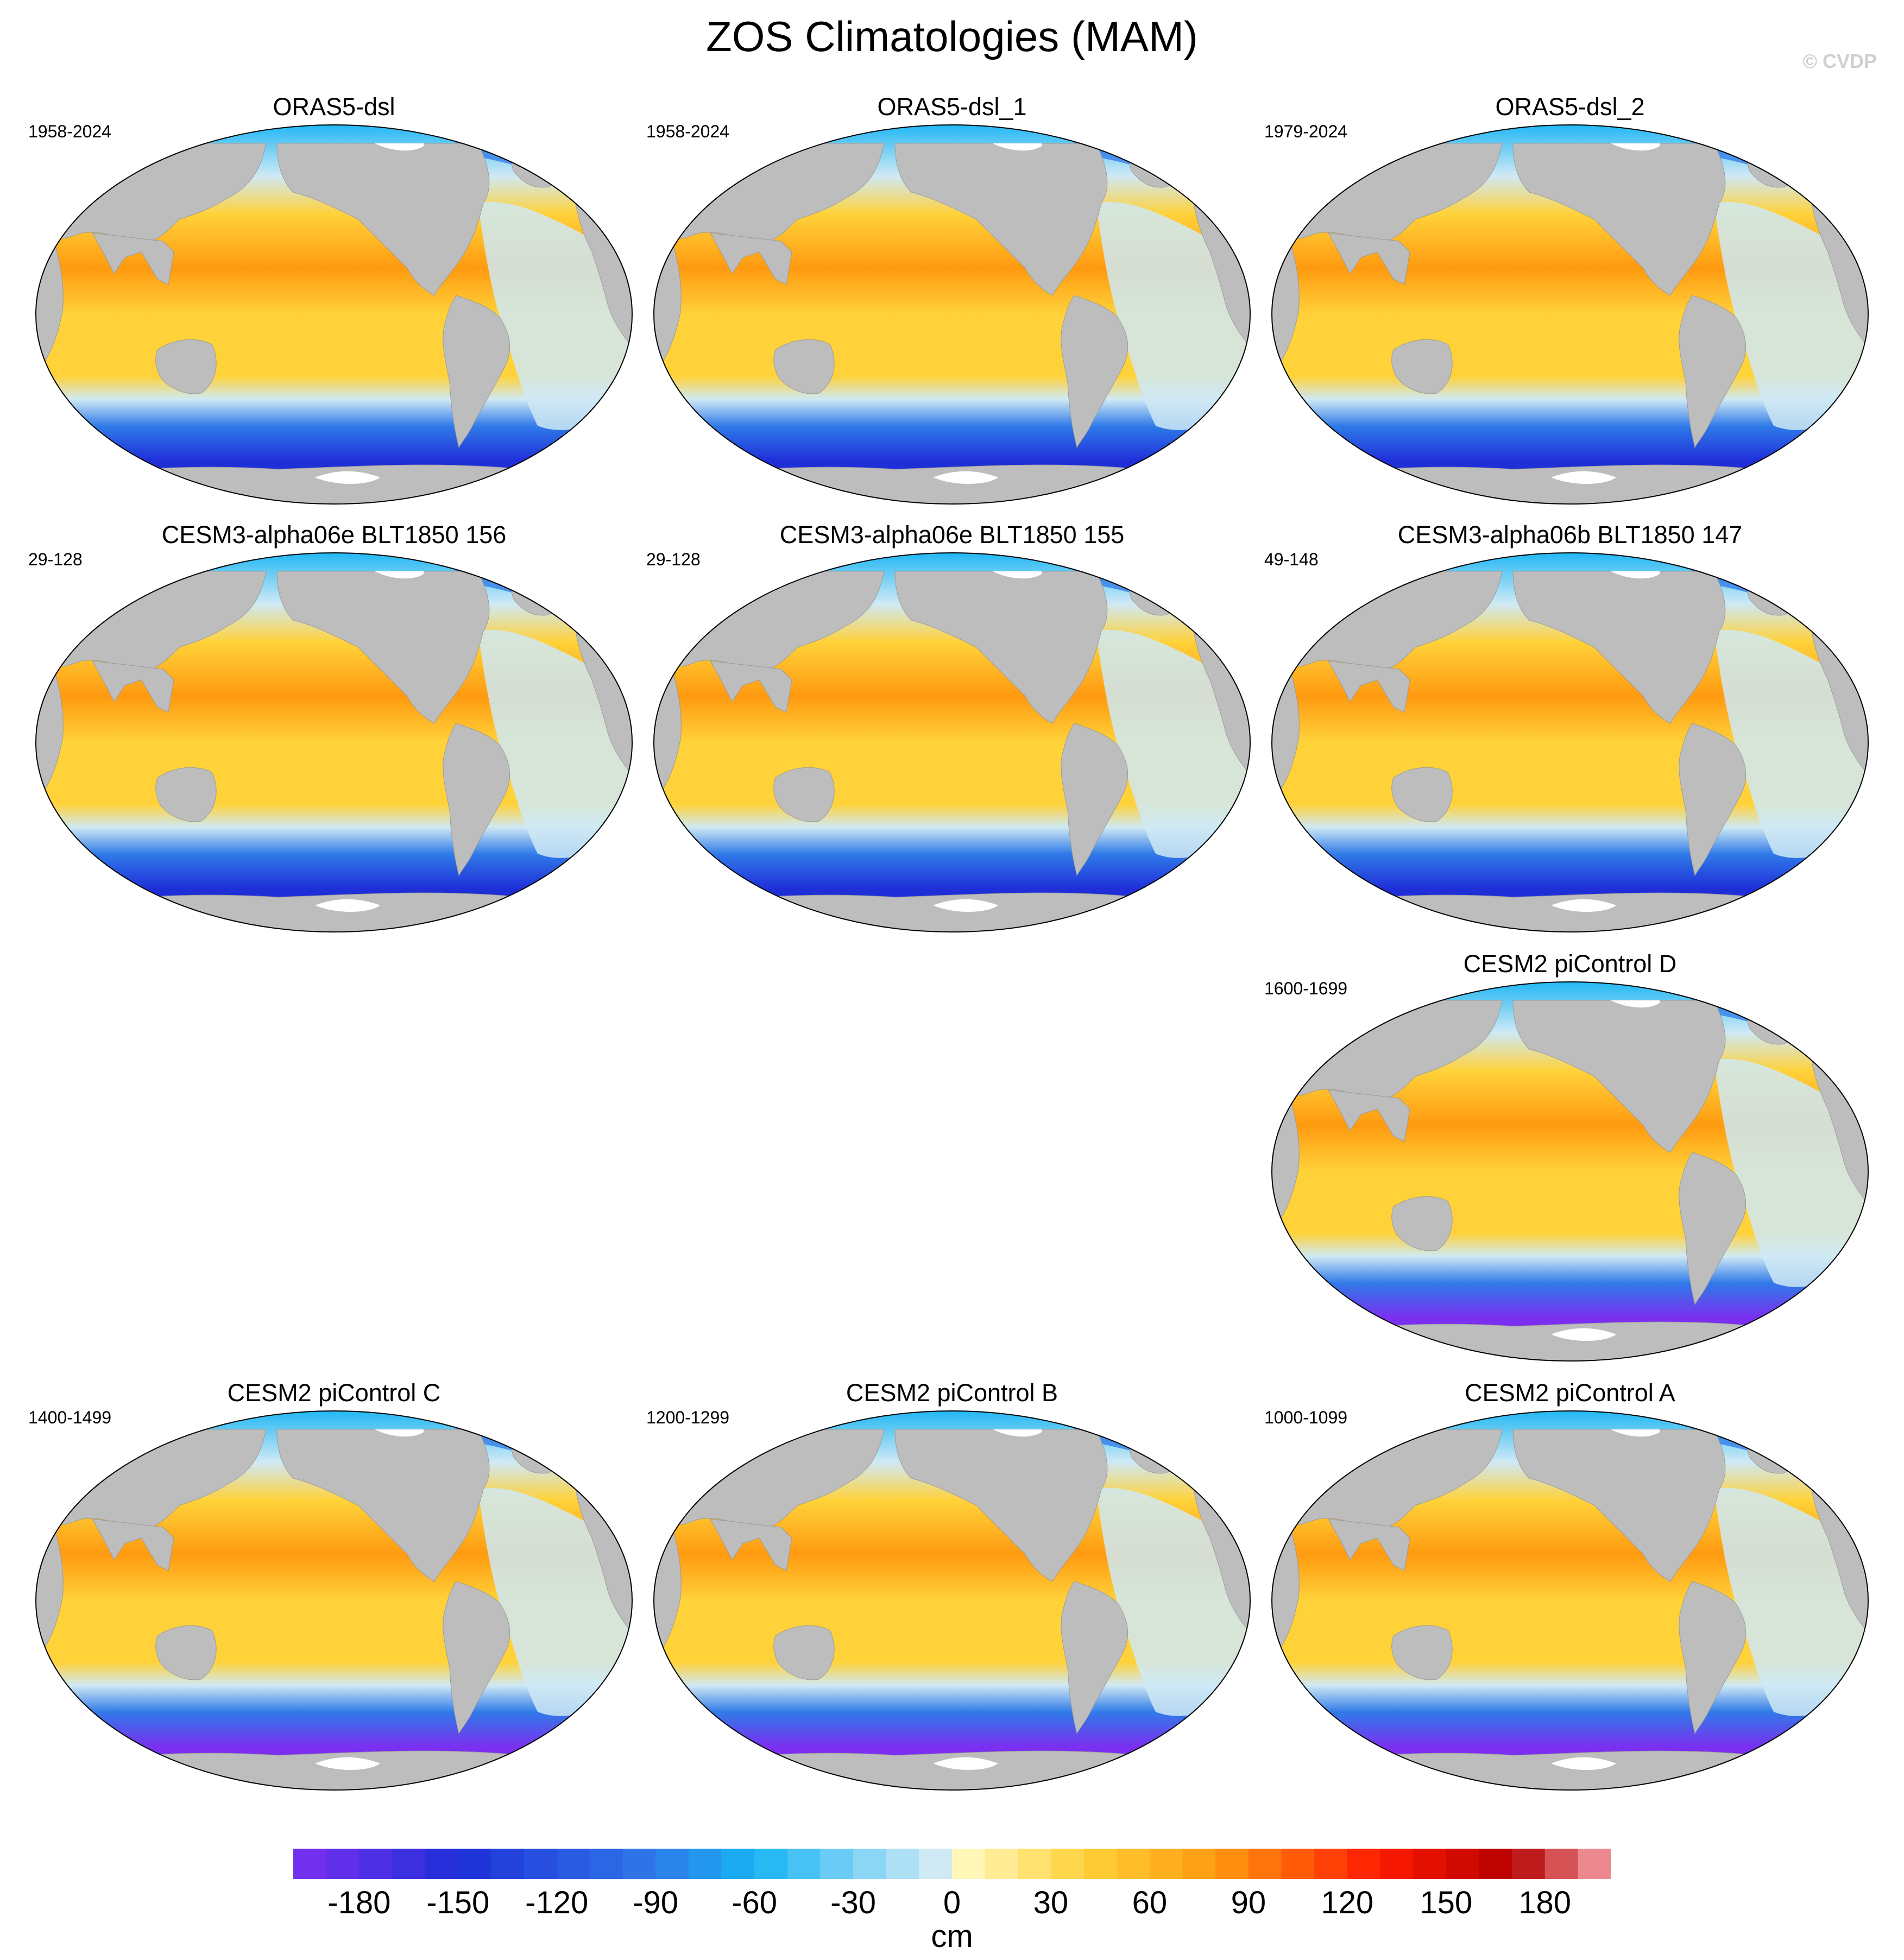  Describe the element at coordinates (952, 1393) in the screenshot. I see `panel-title: CESM2 piControl B` at that location.